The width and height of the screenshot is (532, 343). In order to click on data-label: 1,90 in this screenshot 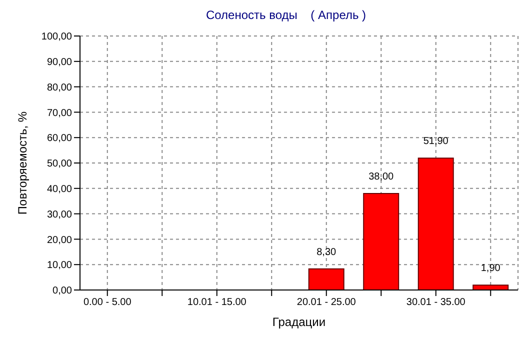, I will do `click(490, 268)`.